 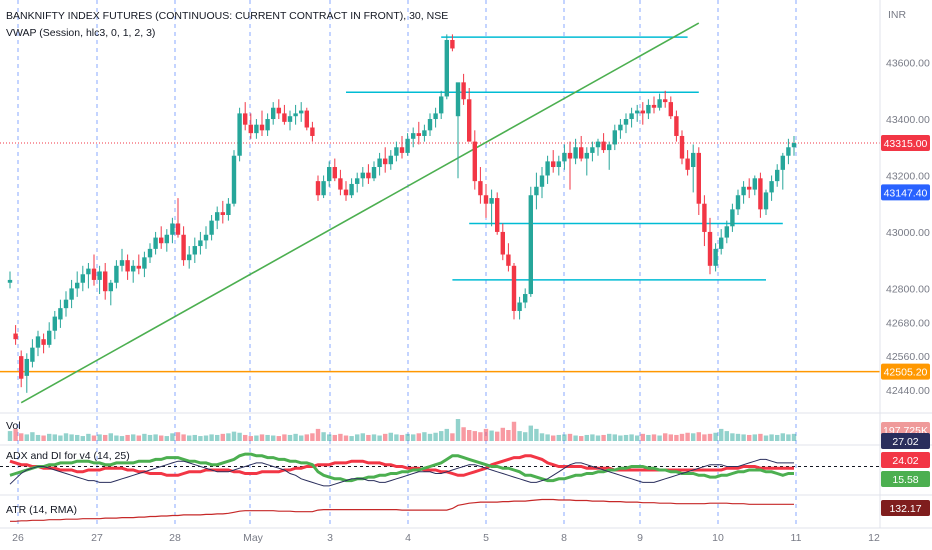 I want to click on time-axis: 26 27 28 May 3 4 5 8 9 10 11 12, so click(x=446, y=538).